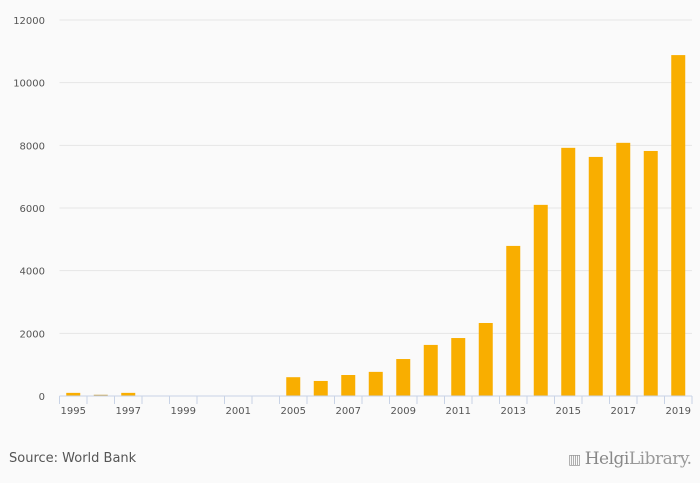 The height and width of the screenshot is (483, 700). Describe the element at coordinates (348, 411) in the screenshot. I see `x-tick-label: 2007` at that location.